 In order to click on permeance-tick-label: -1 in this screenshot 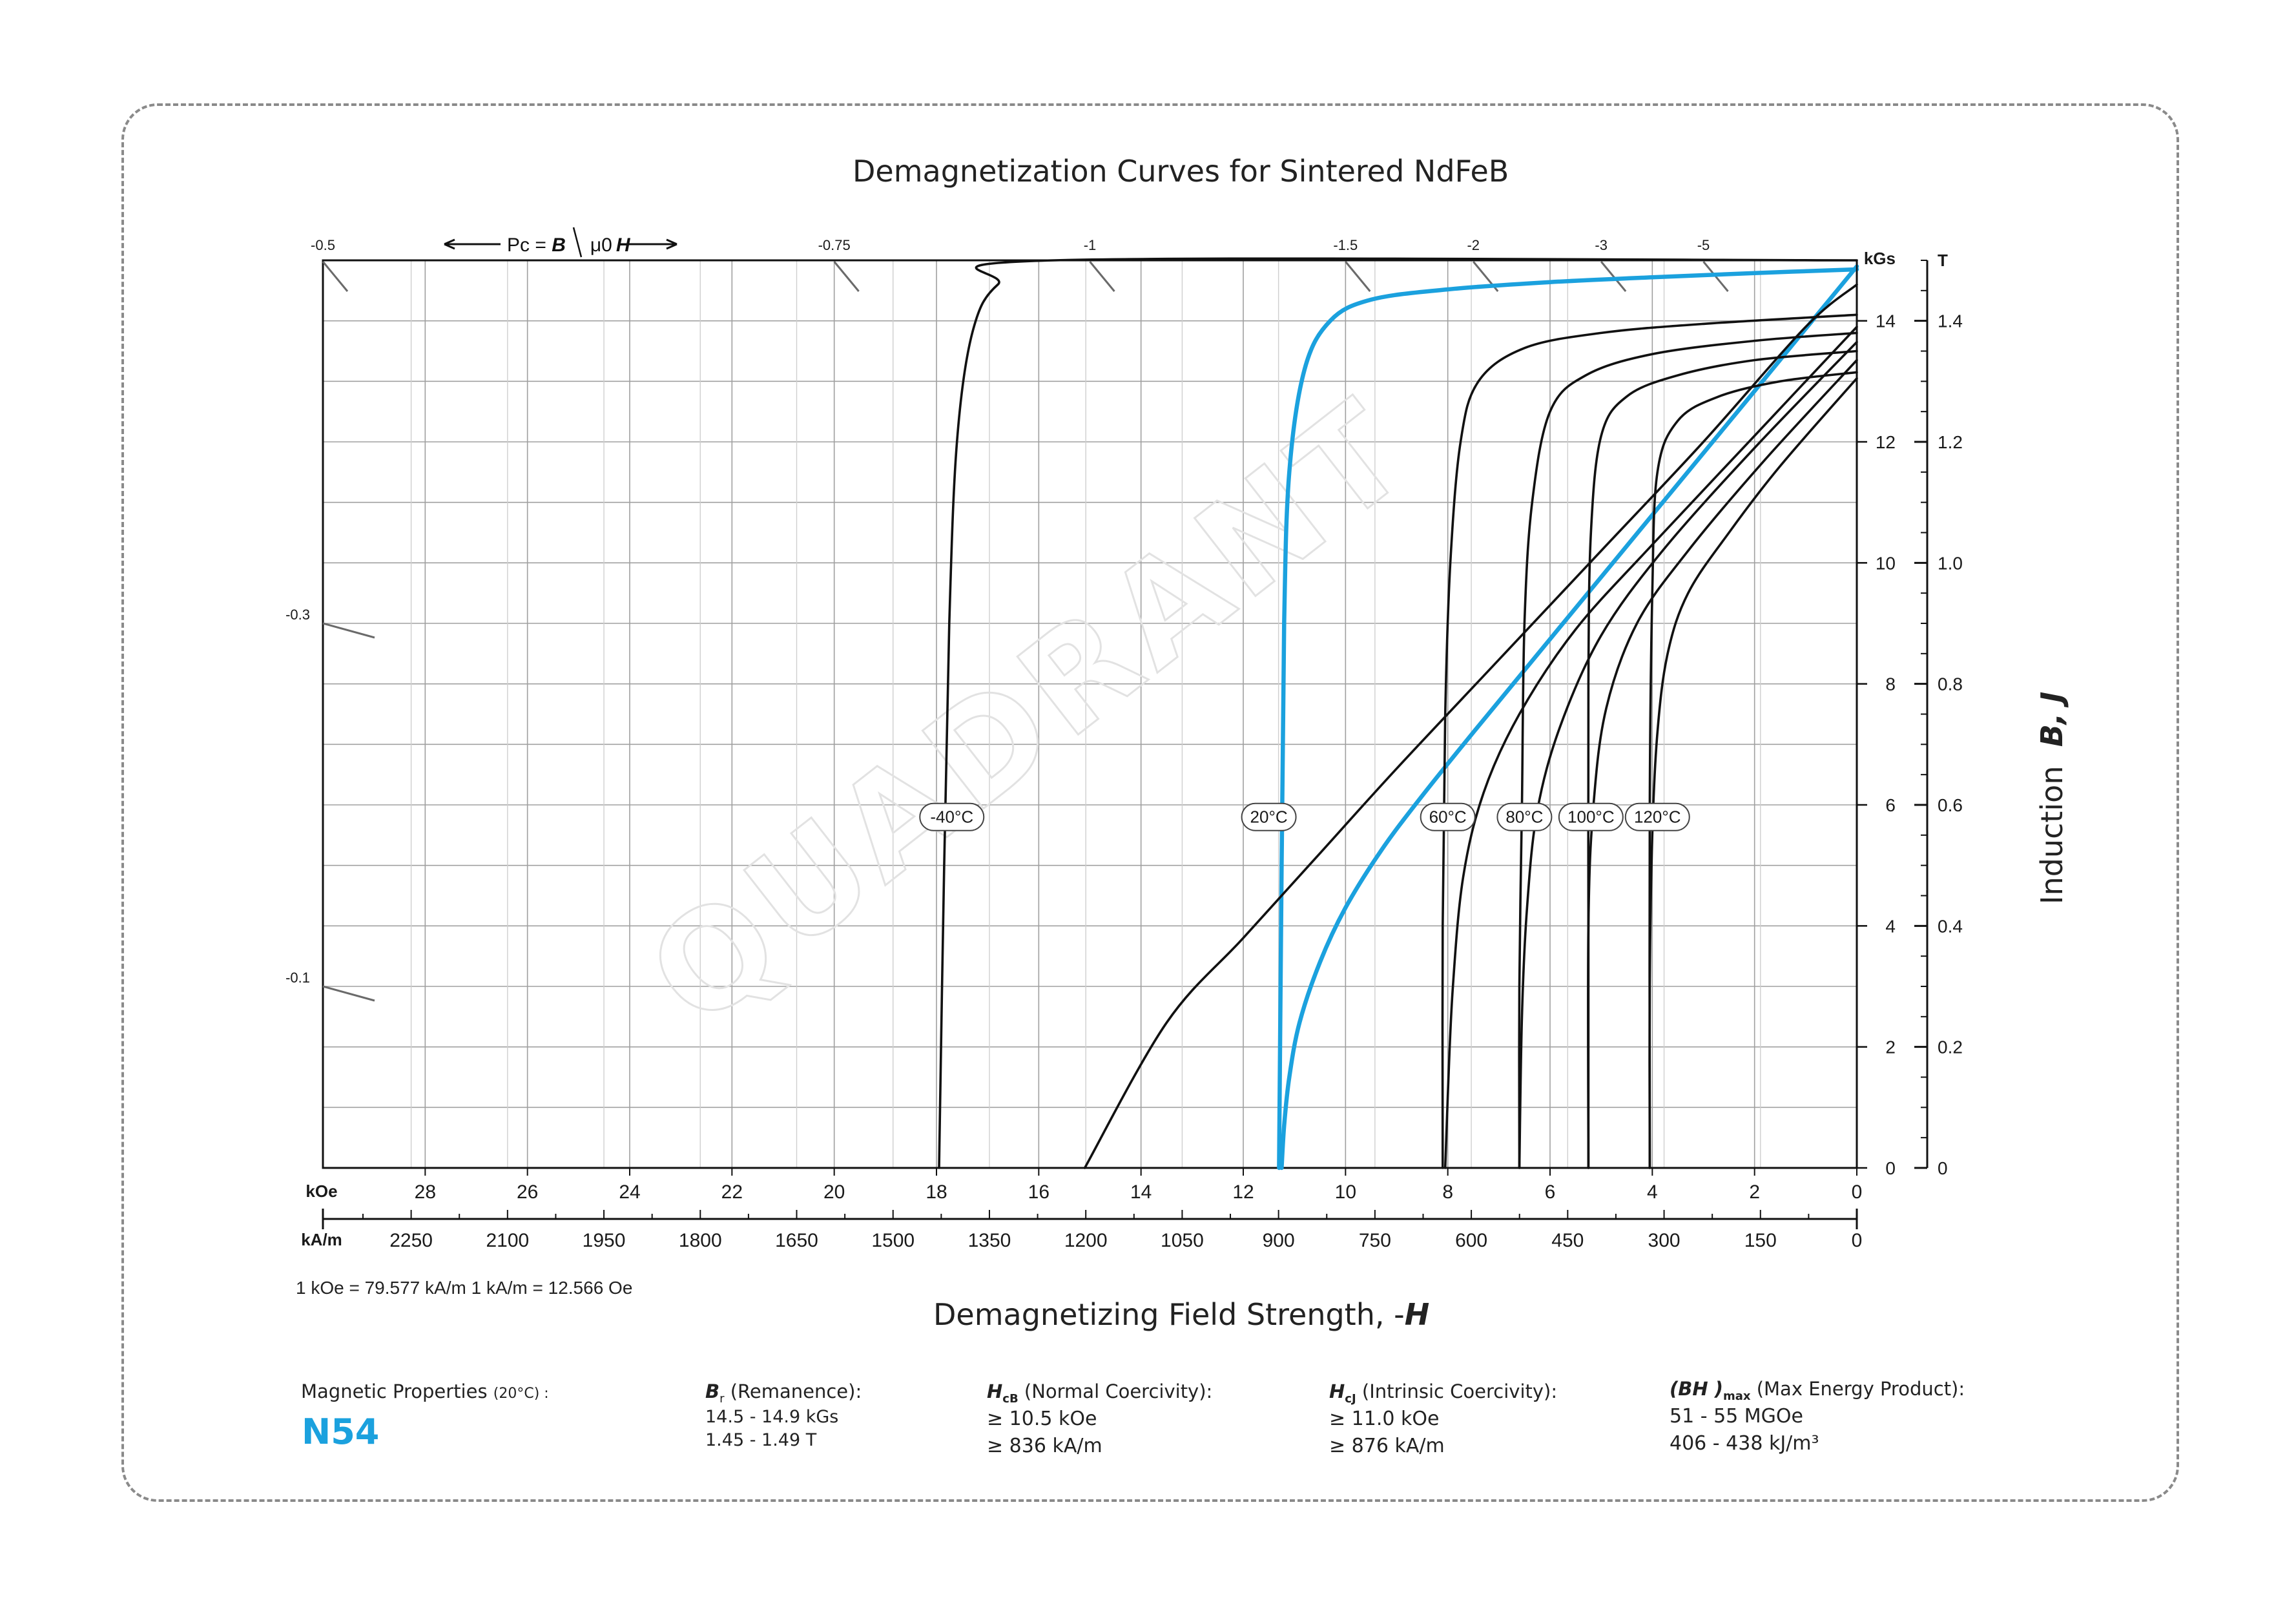, I will do `click(1090, 245)`.